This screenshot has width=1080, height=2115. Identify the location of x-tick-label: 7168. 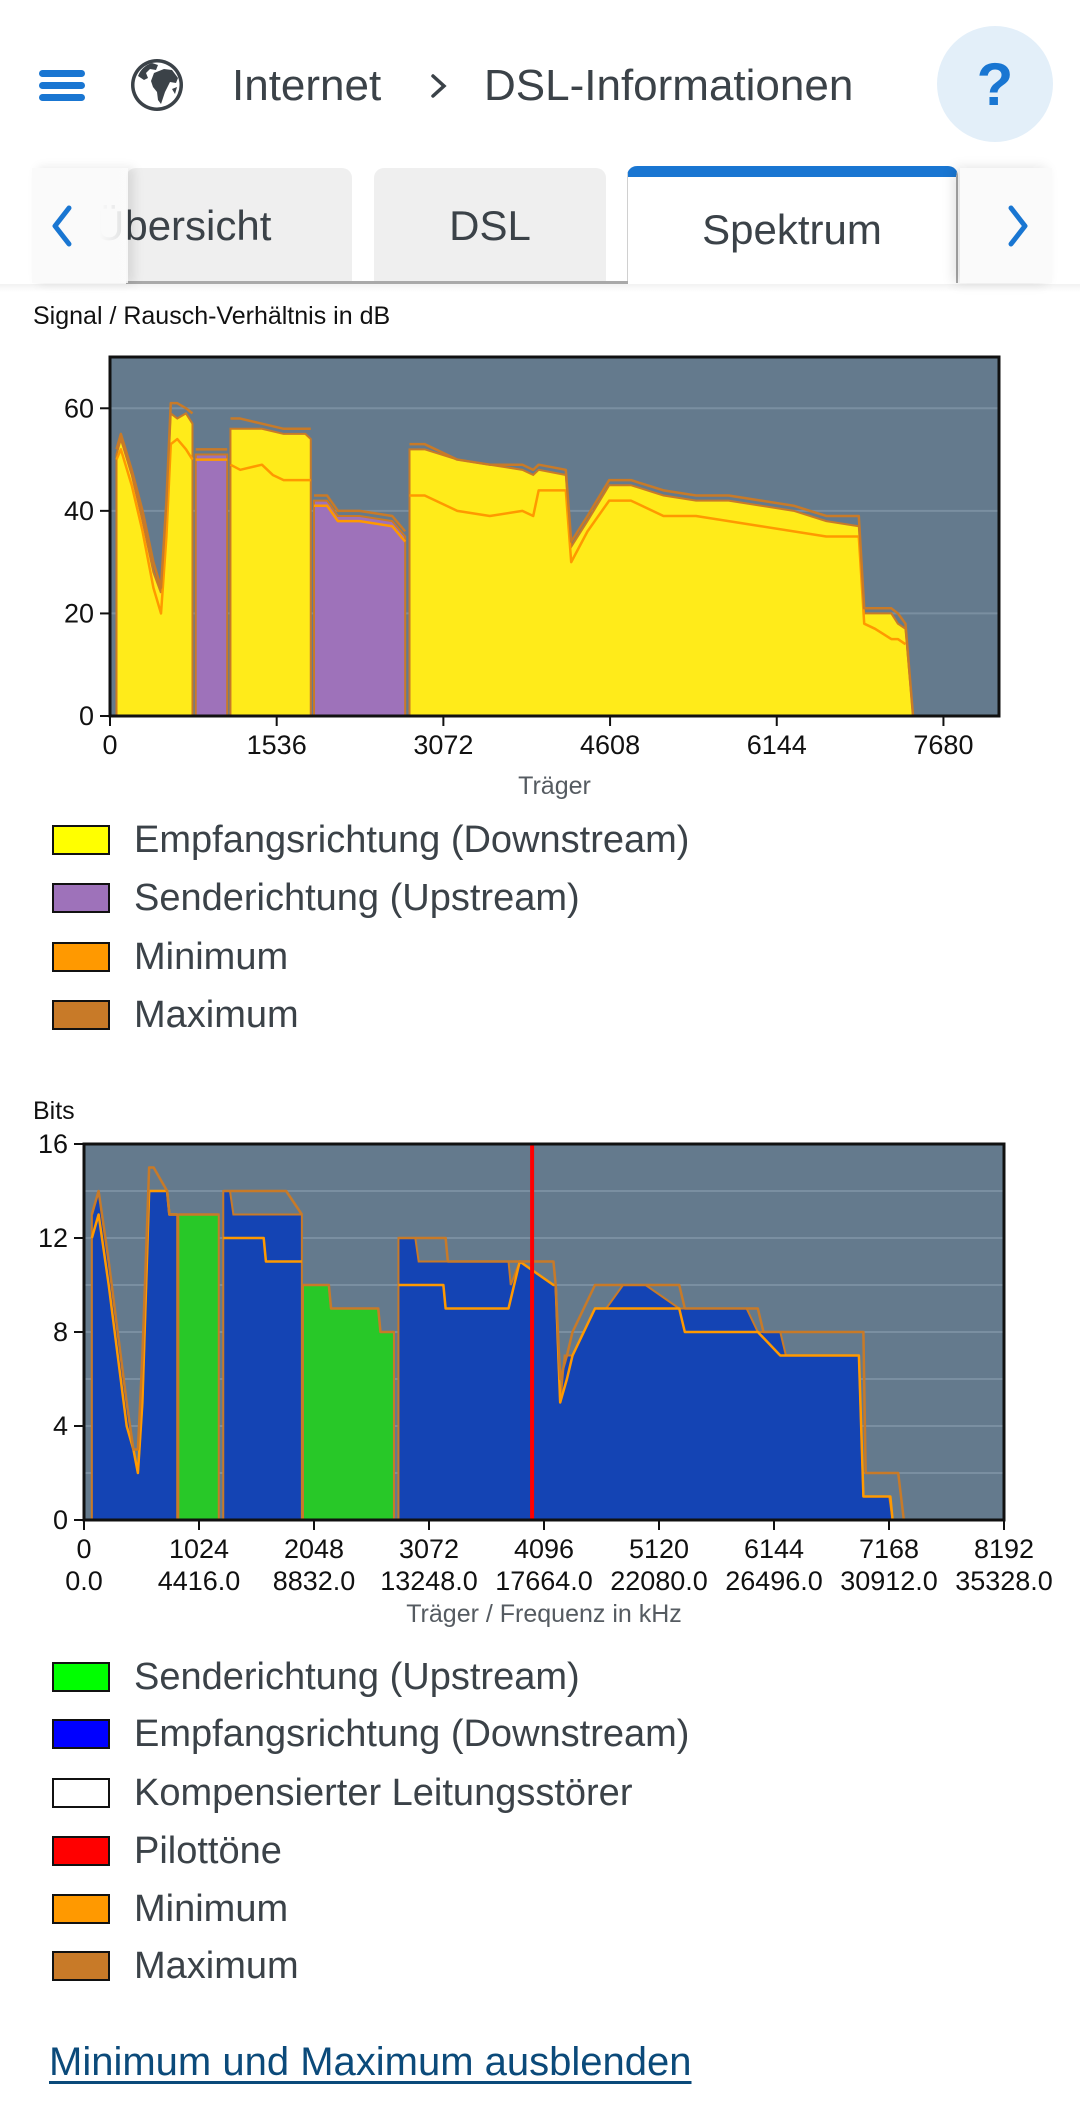
(889, 1549).